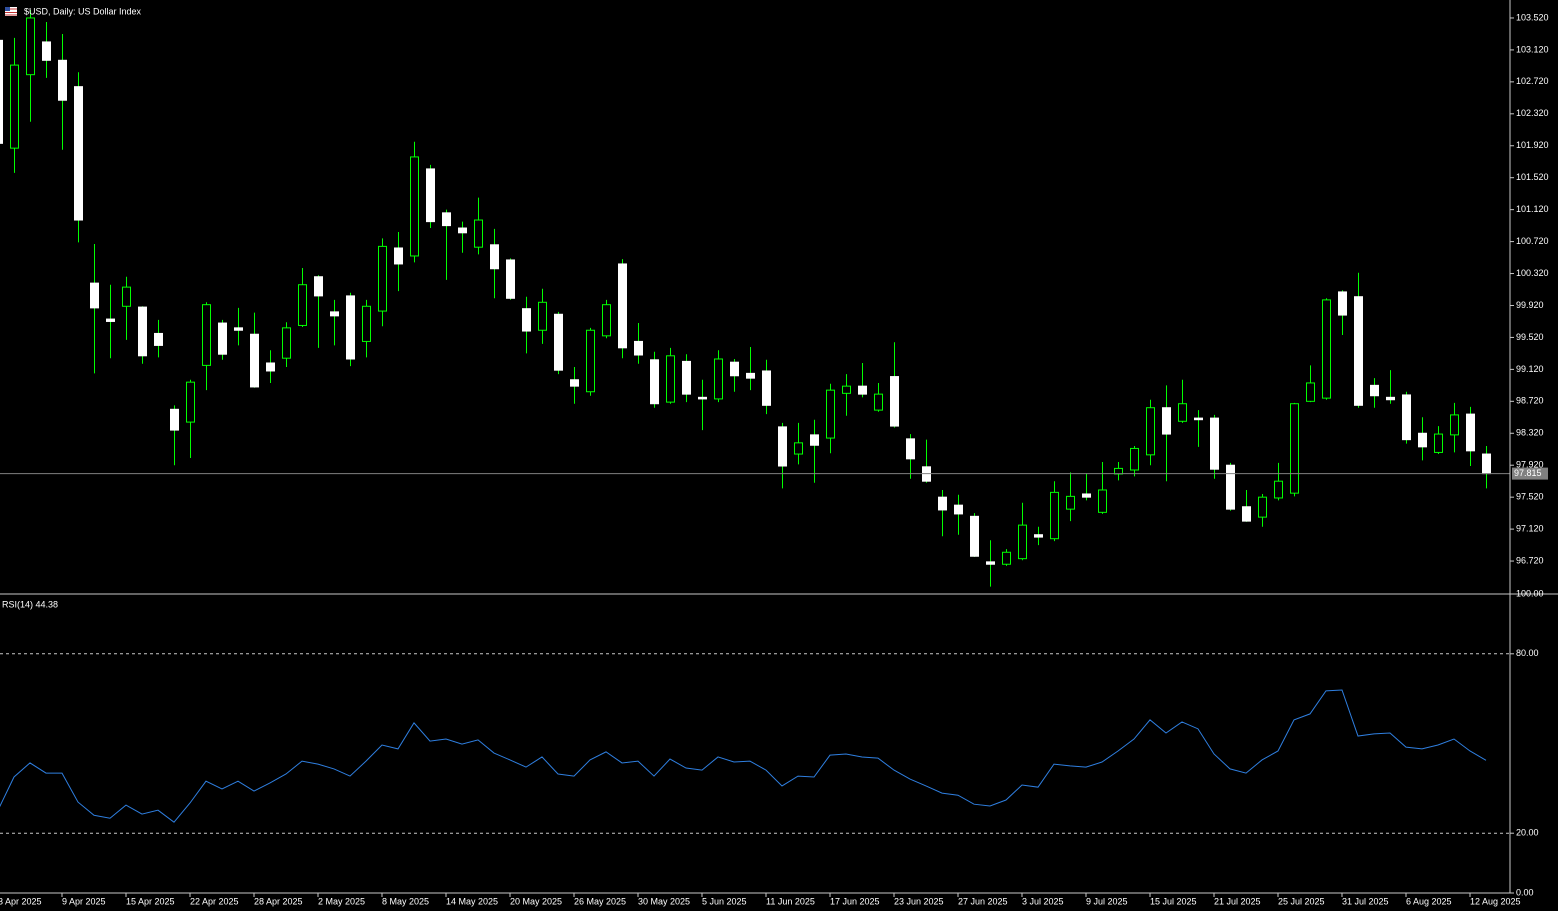 The height and width of the screenshot is (911, 1558). Describe the element at coordinates (664, 901) in the screenshot. I see `x-tick-label: 30 May 2025` at that location.